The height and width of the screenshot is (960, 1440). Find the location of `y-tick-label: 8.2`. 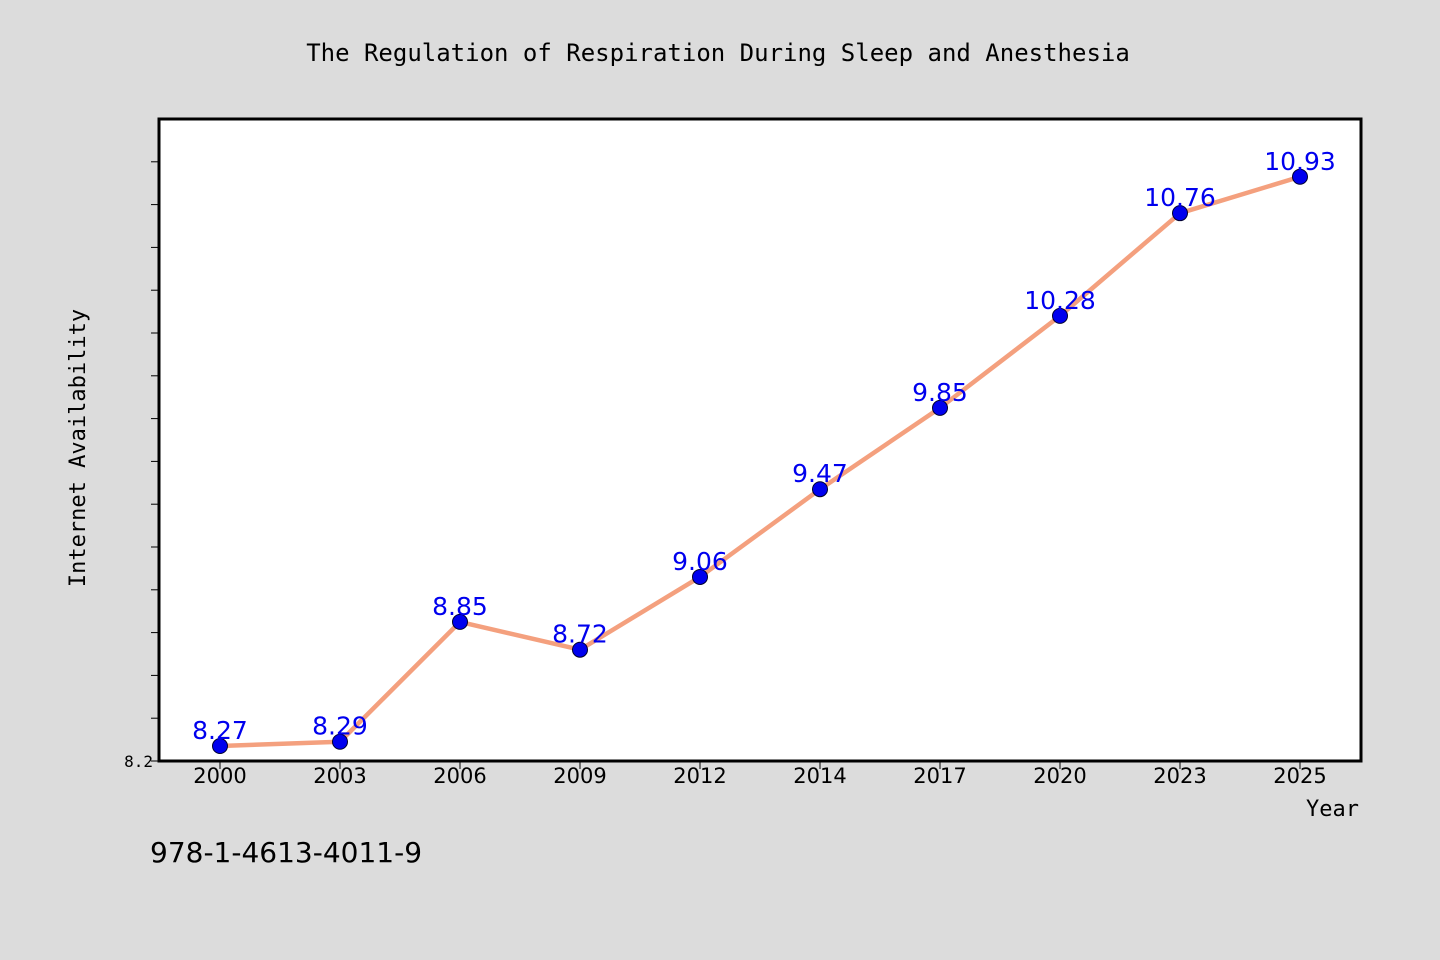

y-tick-label: 8.2 is located at coordinates (138, 761).